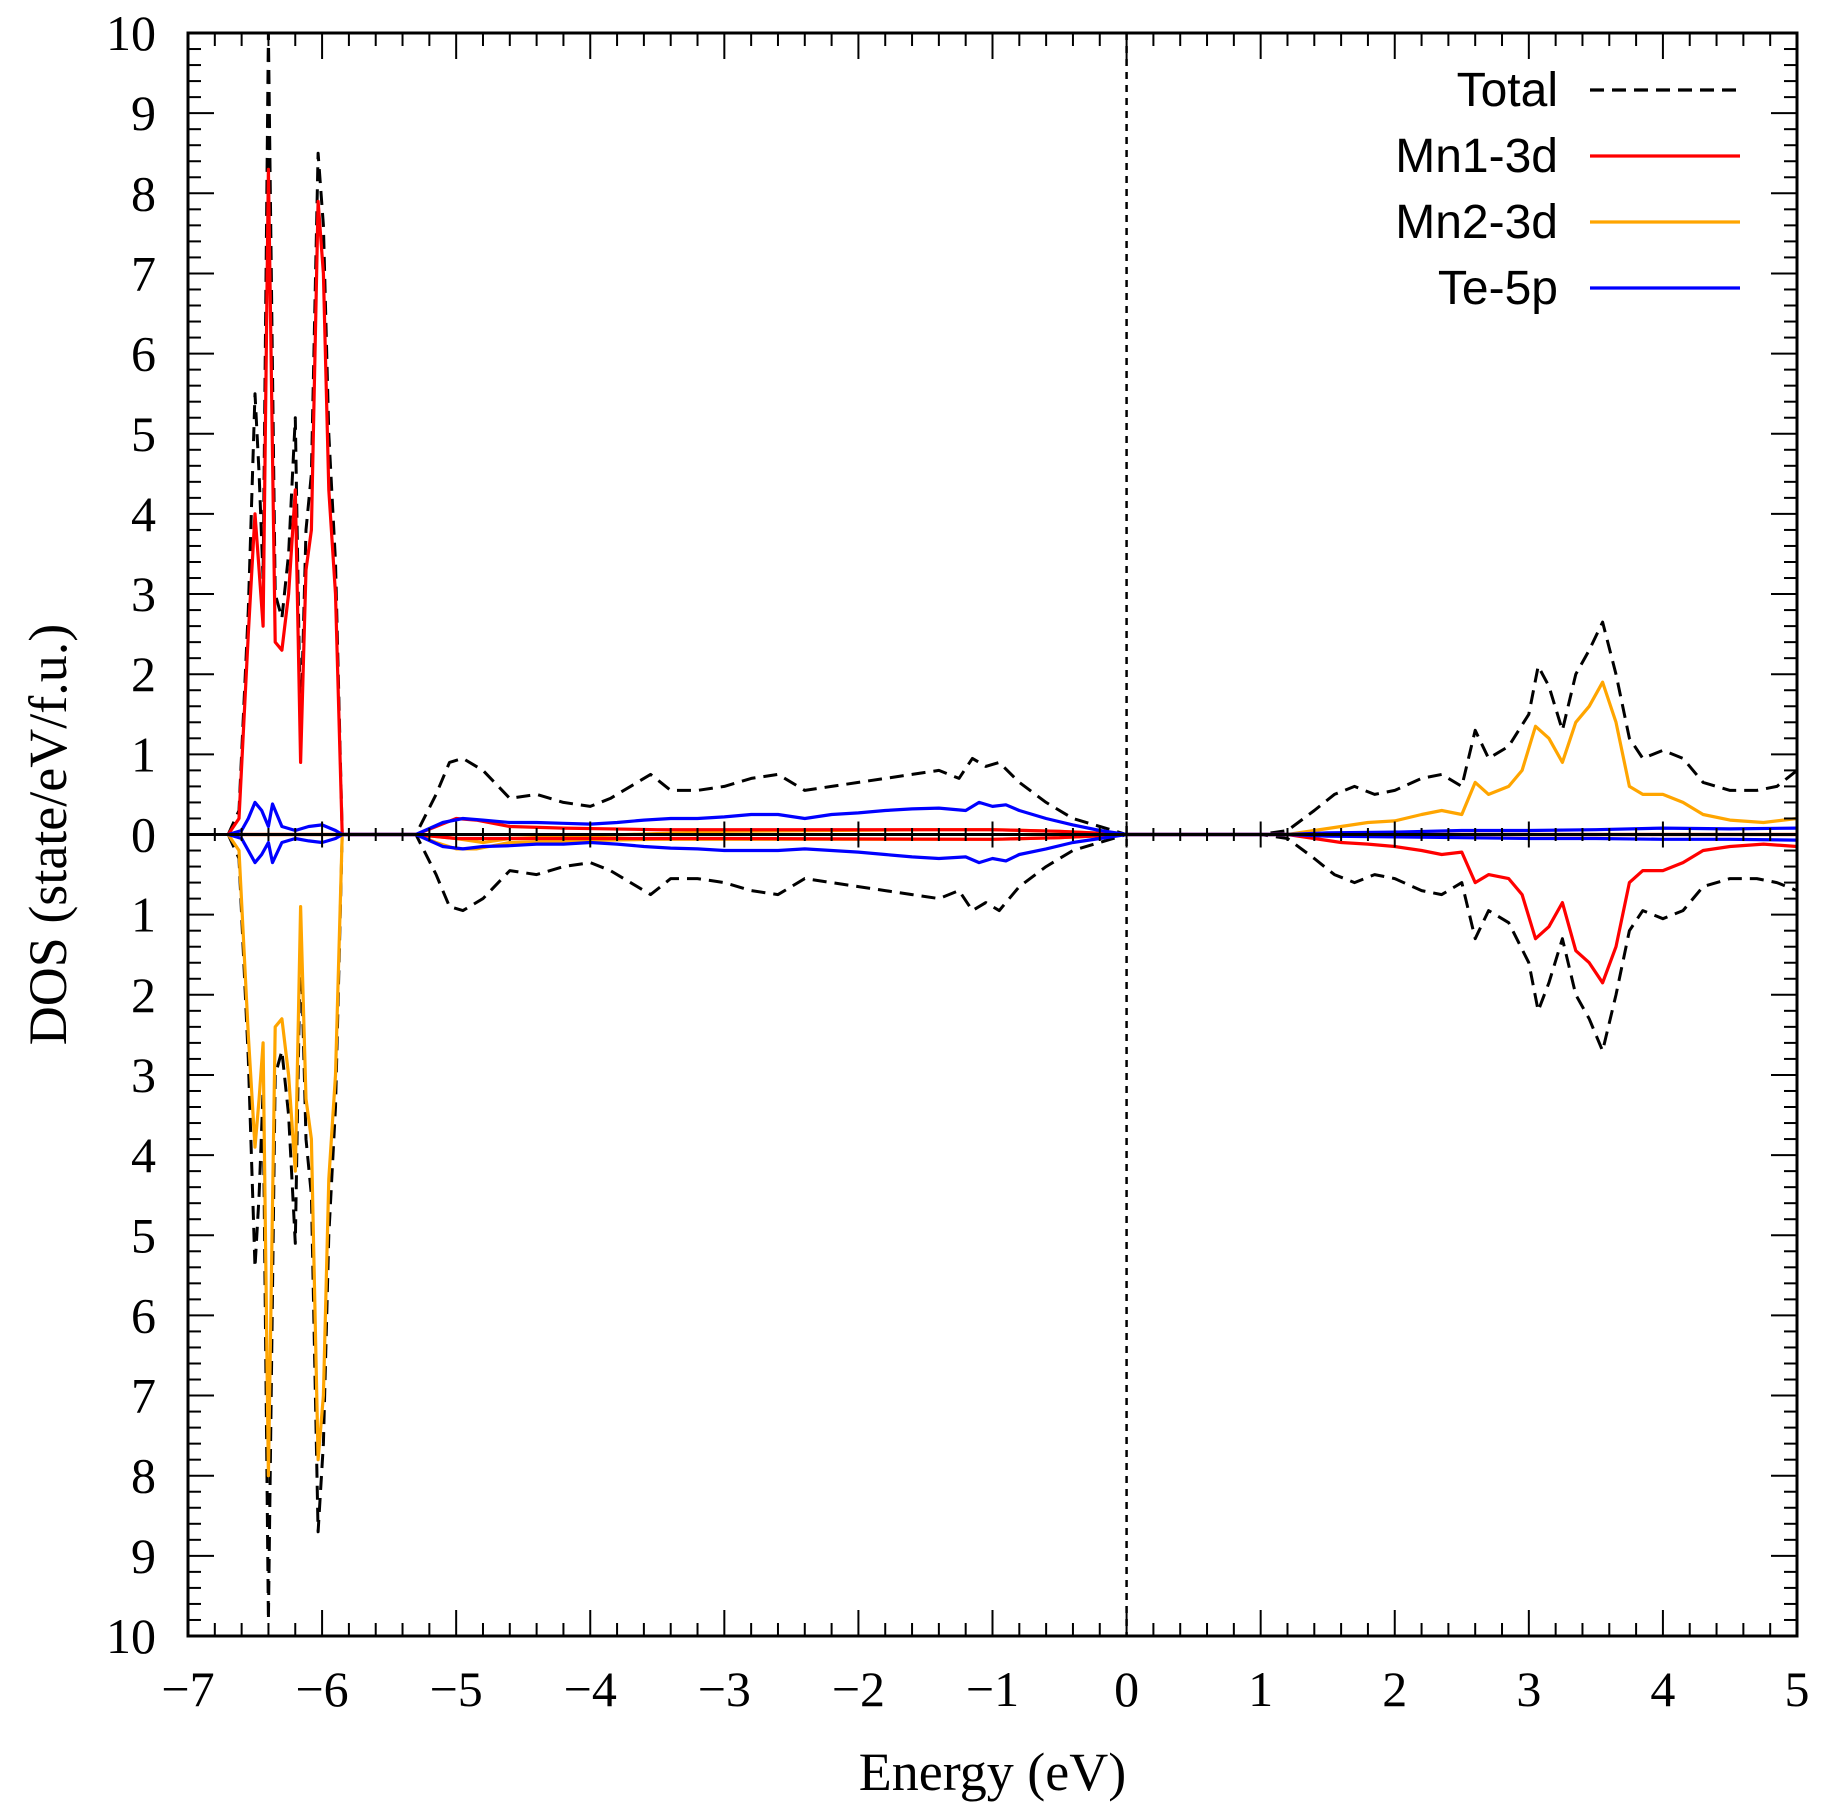 The width and height of the screenshot is (1835, 1806). What do you see at coordinates (1507, 90) in the screenshot?
I see `legend-label: Total` at bounding box center [1507, 90].